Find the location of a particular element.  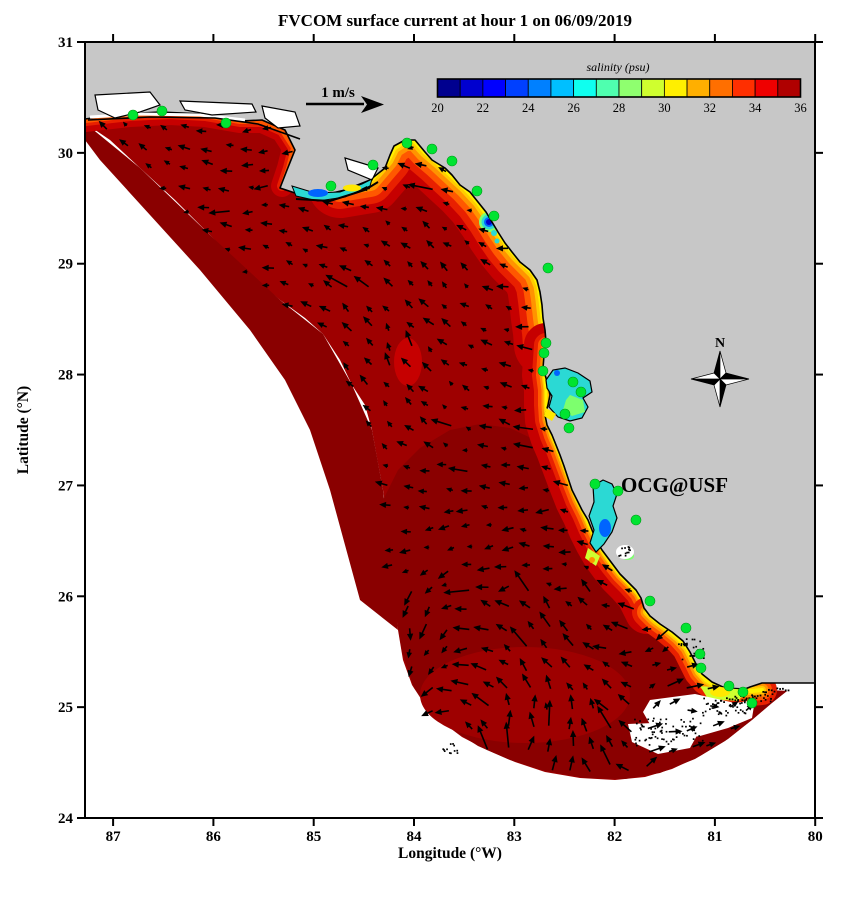

watermark-text: OCG@USF is located at coordinates (674, 485).